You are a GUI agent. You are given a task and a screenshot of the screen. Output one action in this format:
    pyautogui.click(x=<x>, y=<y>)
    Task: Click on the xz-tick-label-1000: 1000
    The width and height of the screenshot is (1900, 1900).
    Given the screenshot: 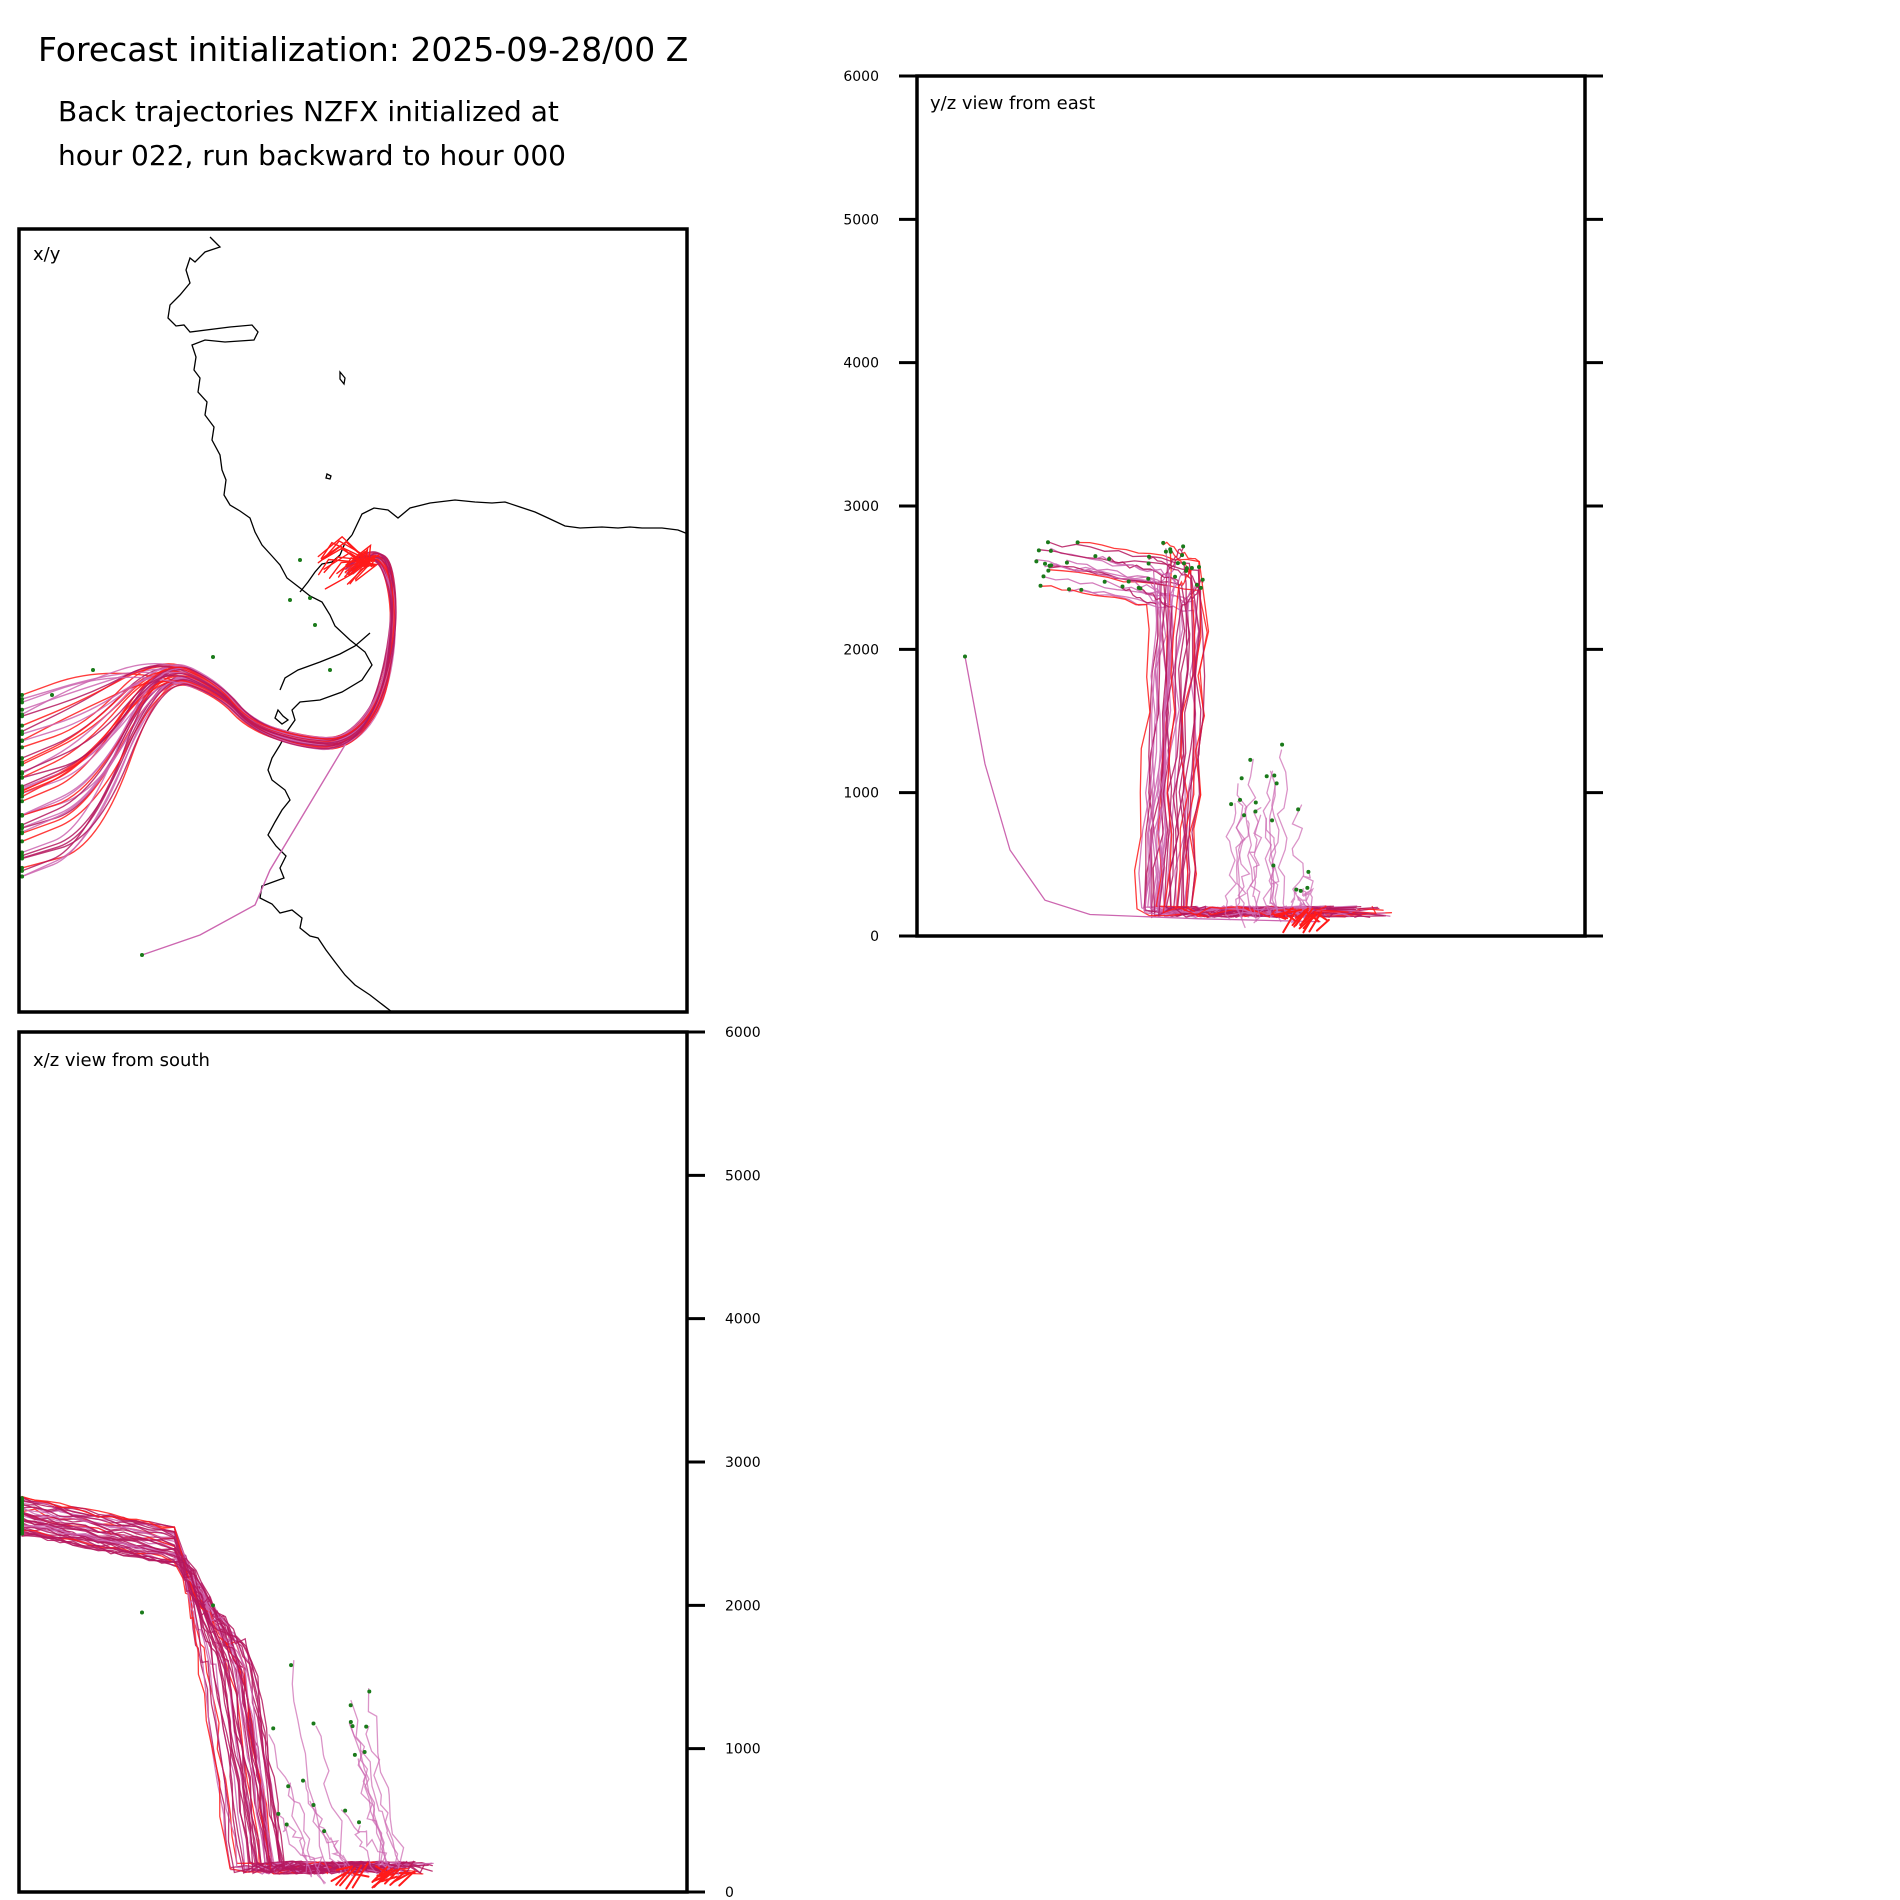 What is the action you would take?
    pyautogui.click(x=743, y=1750)
    